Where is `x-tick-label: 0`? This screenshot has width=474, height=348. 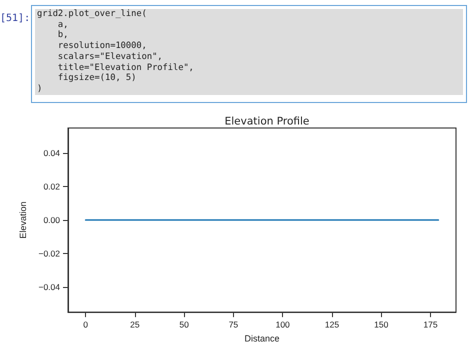 x-tick-label: 0 is located at coordinates (85, 325).